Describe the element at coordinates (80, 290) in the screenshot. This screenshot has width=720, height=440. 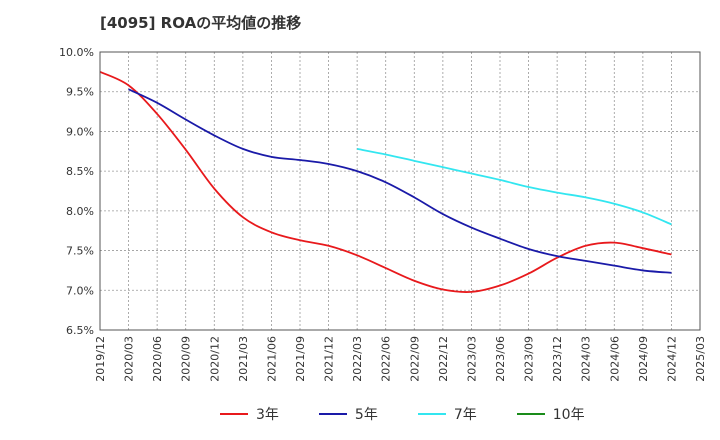
I see `y-tick-label: 7.0%` at that location.